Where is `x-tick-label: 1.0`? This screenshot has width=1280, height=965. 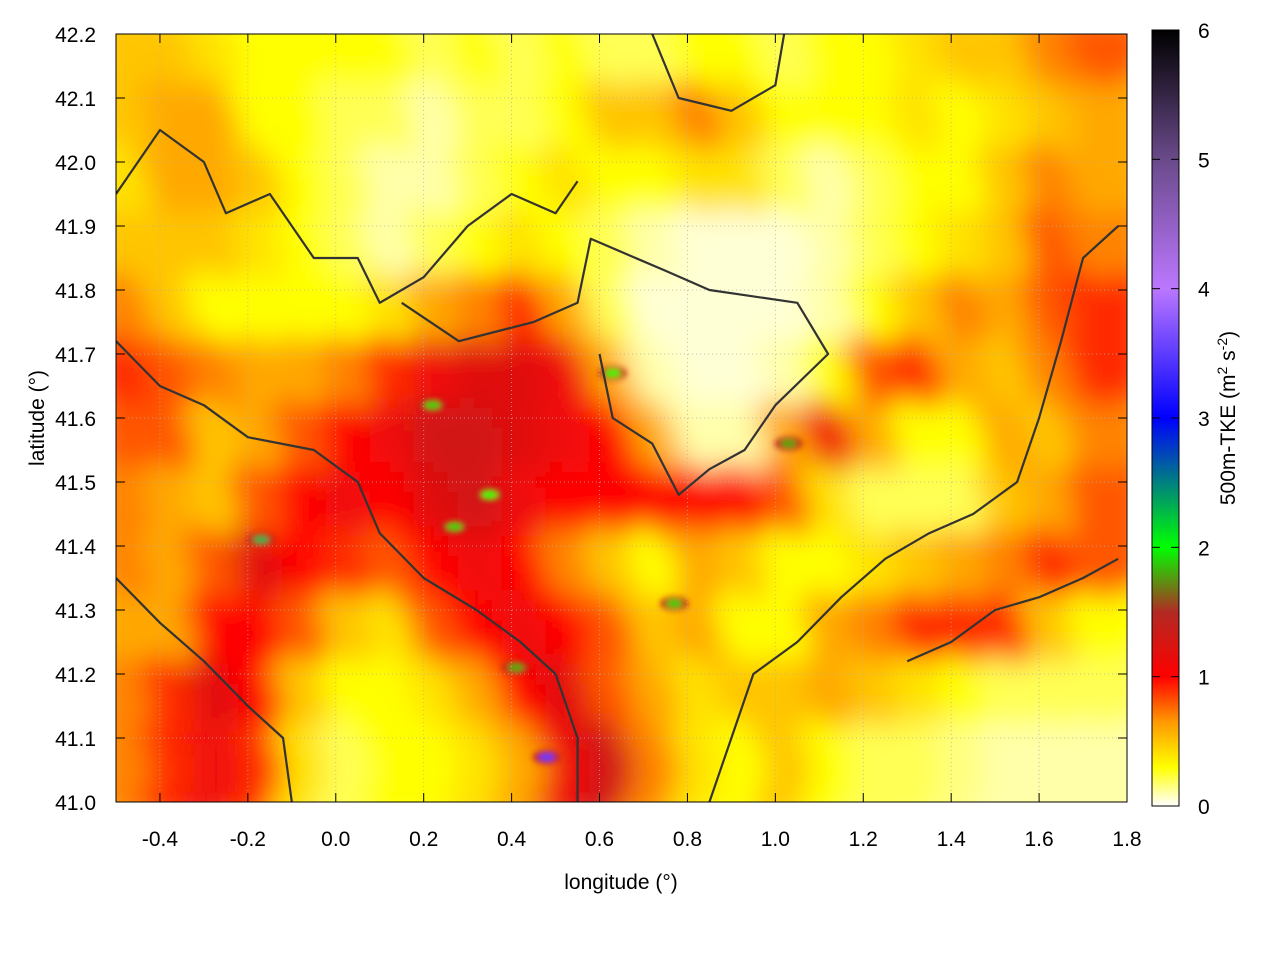
x-tick-label: 1.0 is located at coordinates (775, 839).